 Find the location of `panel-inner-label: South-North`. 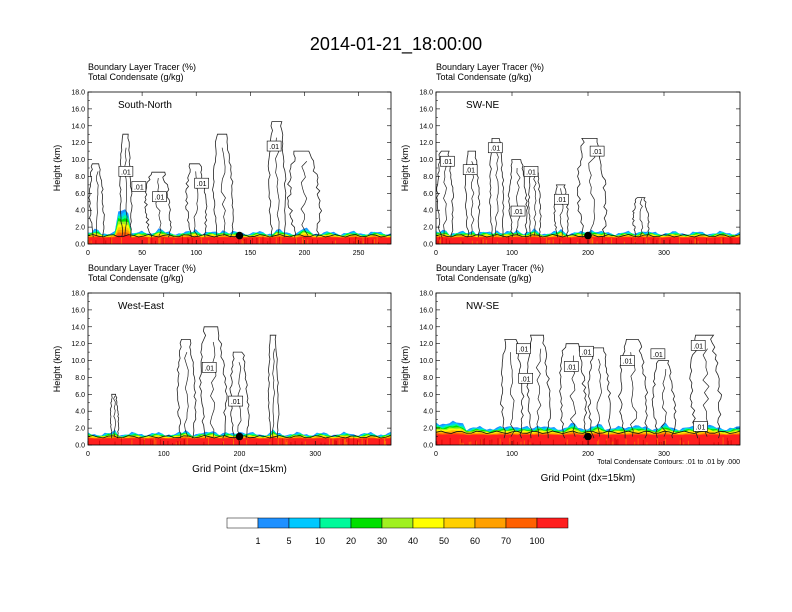

panel-inner-label: South-North is located at coordinates (145, 105).